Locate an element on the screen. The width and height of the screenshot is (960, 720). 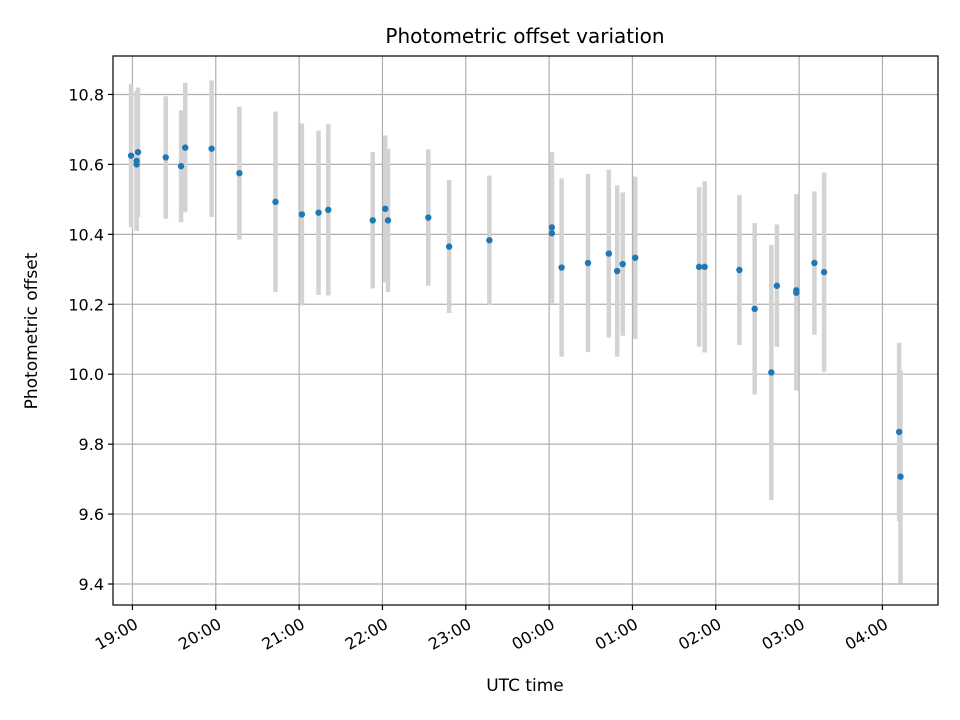
y-tick-label: 9.4 is located at coordinates (91, 584).